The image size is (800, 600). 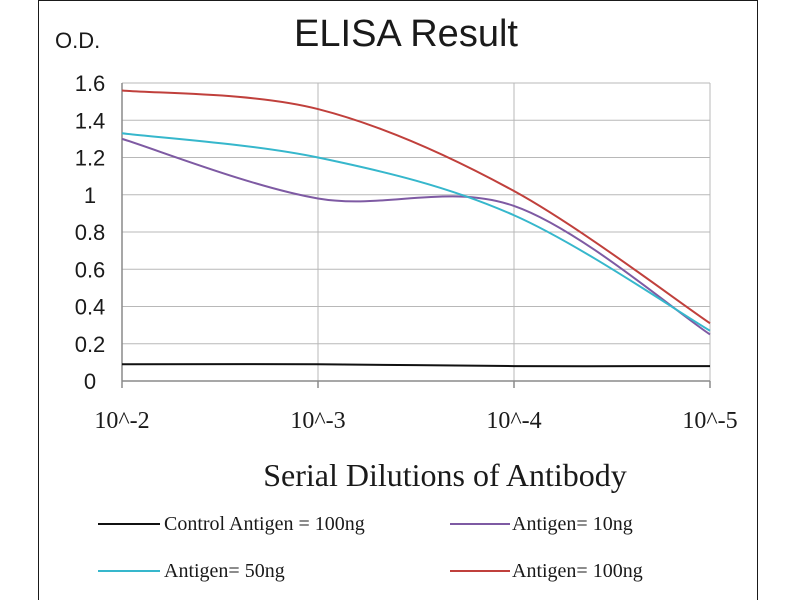 I want to click on y-tick-label: 0.8, so click(x=90, y=232).